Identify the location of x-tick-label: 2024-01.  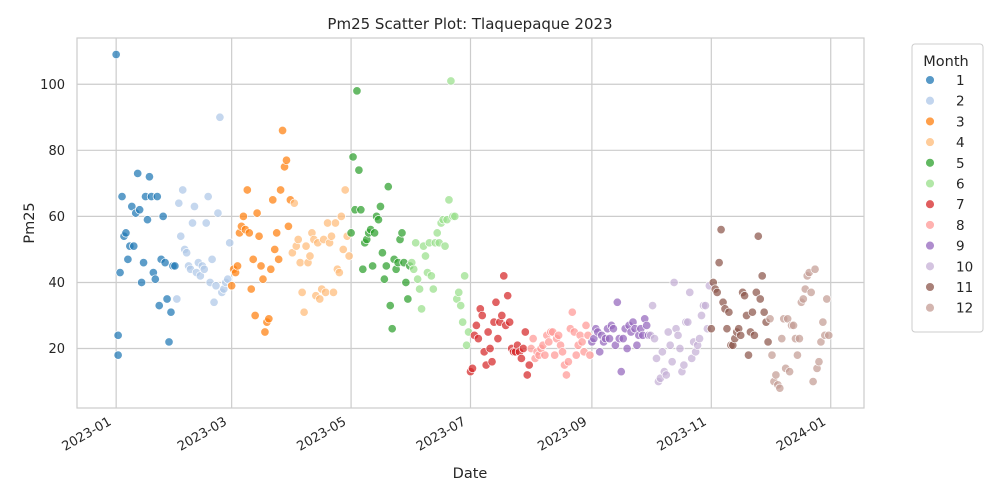
(801, 434).